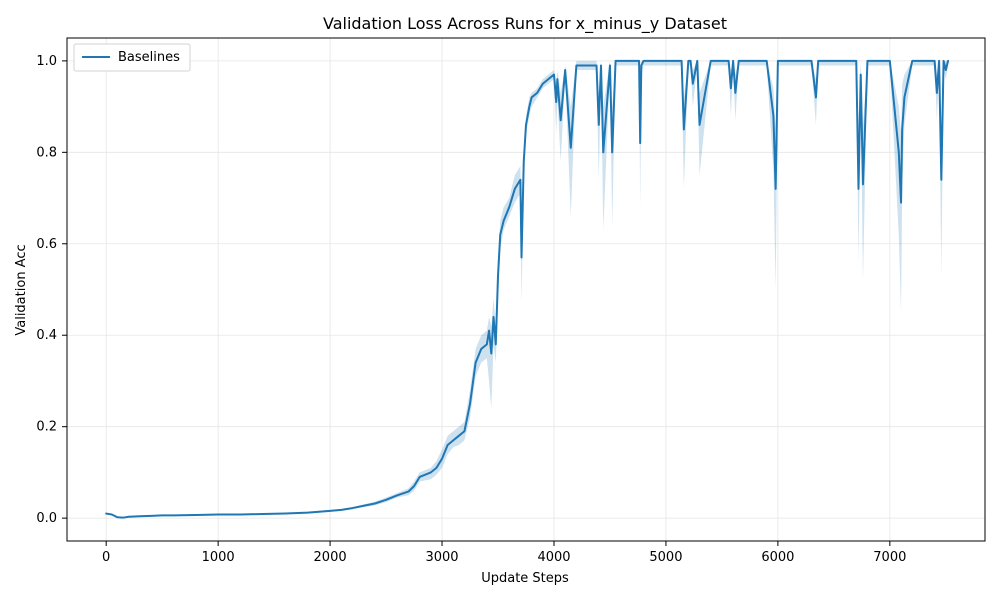 This screenshot has width=1000, height=600. Describe the element at coordinates (46, 518) in the screenshot. I see `y-tick-label: 0.0` at that location.